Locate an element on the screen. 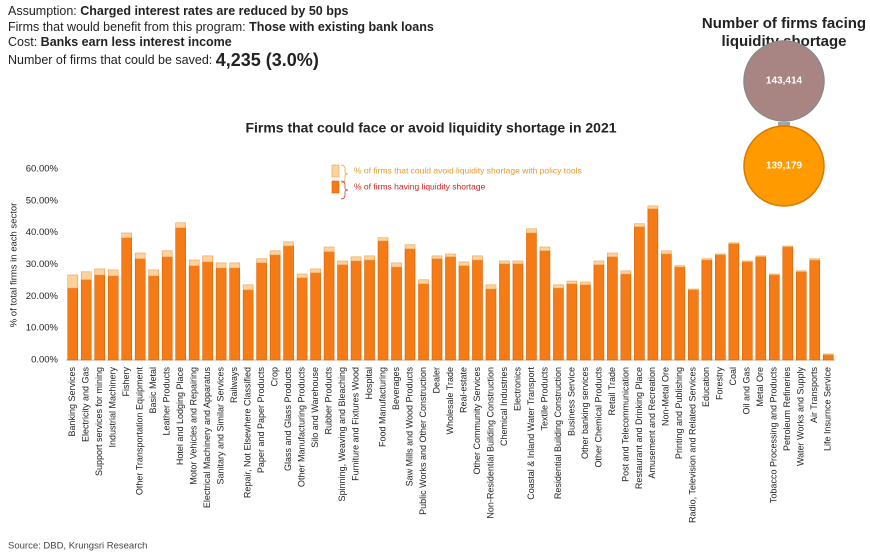 This screenshot has height=559, width=870. value: 4,235 (3.0%) is located at coordinates (267, 60).